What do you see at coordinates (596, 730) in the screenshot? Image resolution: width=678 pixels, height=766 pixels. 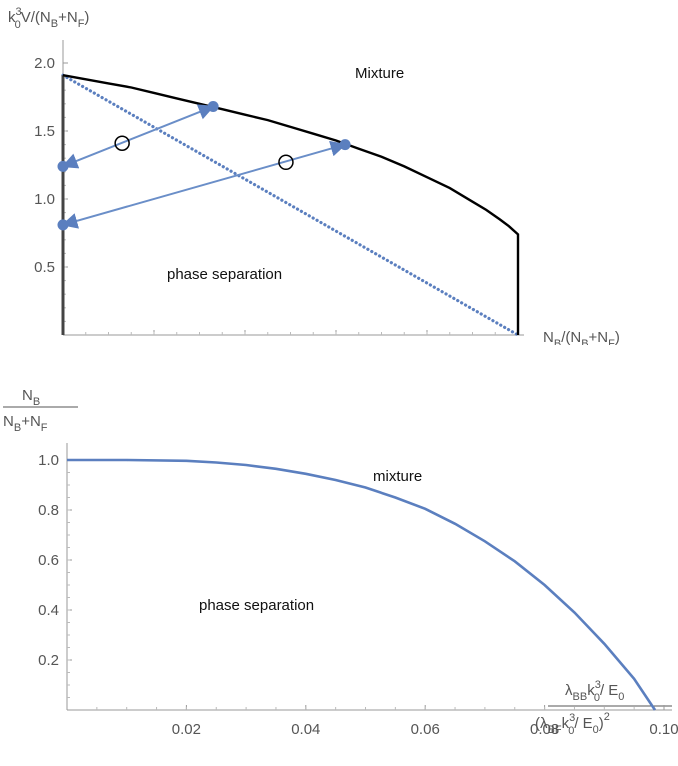 I see `chart2-xlabel-den-esub: 0` at bounding box center [596, 730].